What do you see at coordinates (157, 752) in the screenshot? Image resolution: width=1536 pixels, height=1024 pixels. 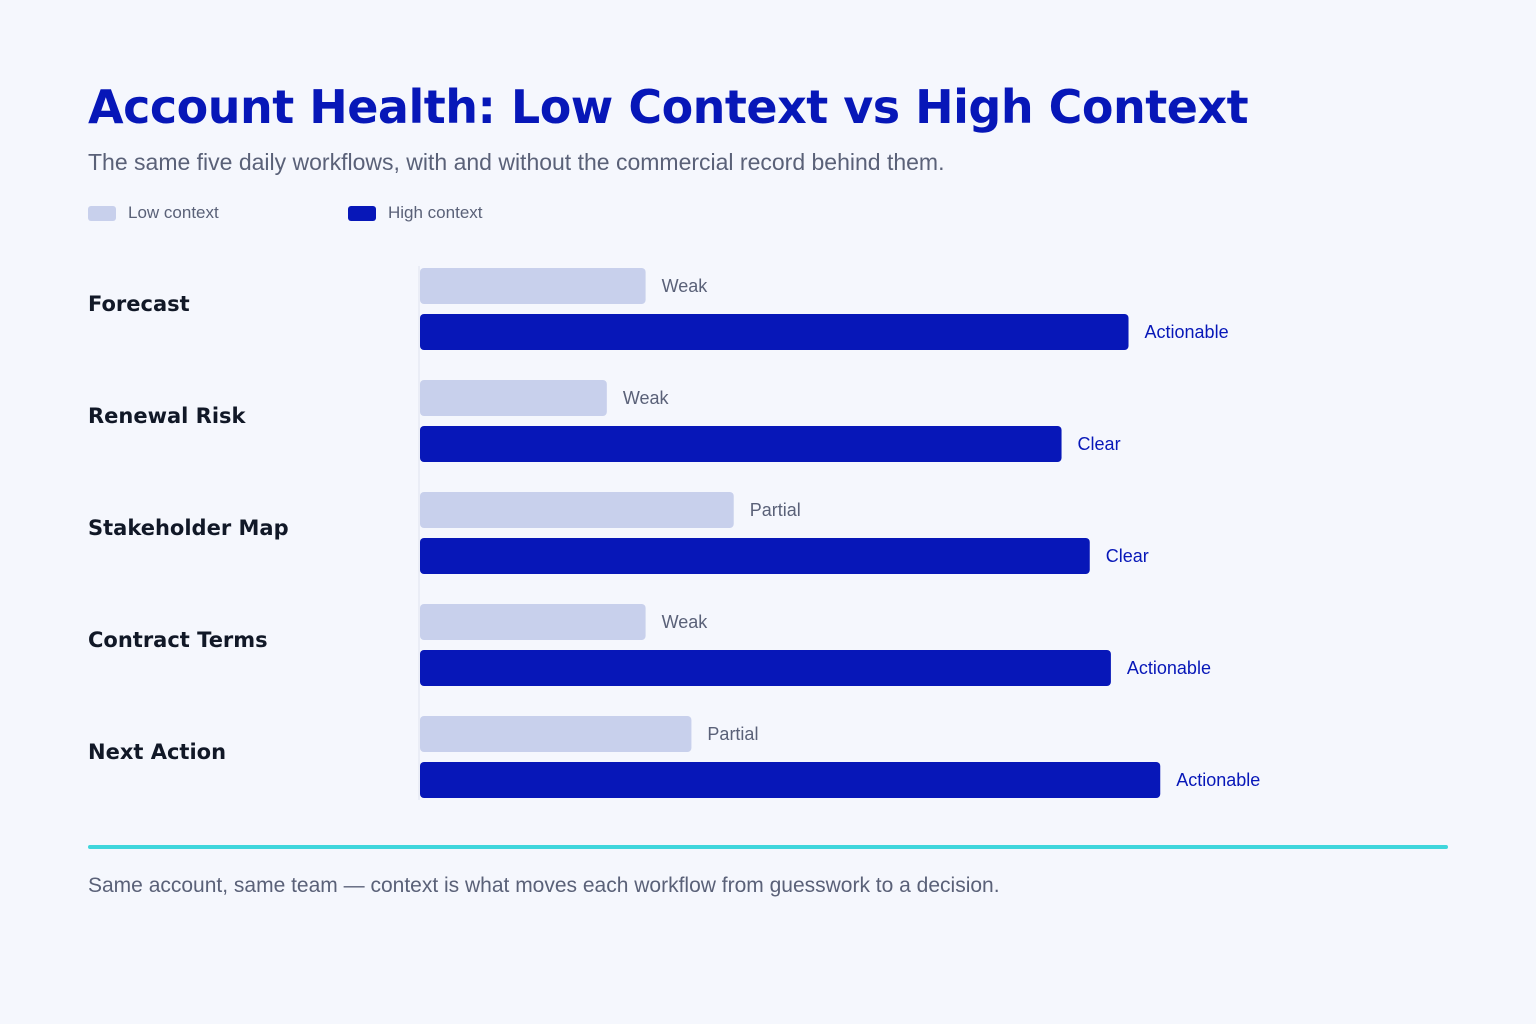 I see `category-label: Next Action` at bounding box center [157, 752].